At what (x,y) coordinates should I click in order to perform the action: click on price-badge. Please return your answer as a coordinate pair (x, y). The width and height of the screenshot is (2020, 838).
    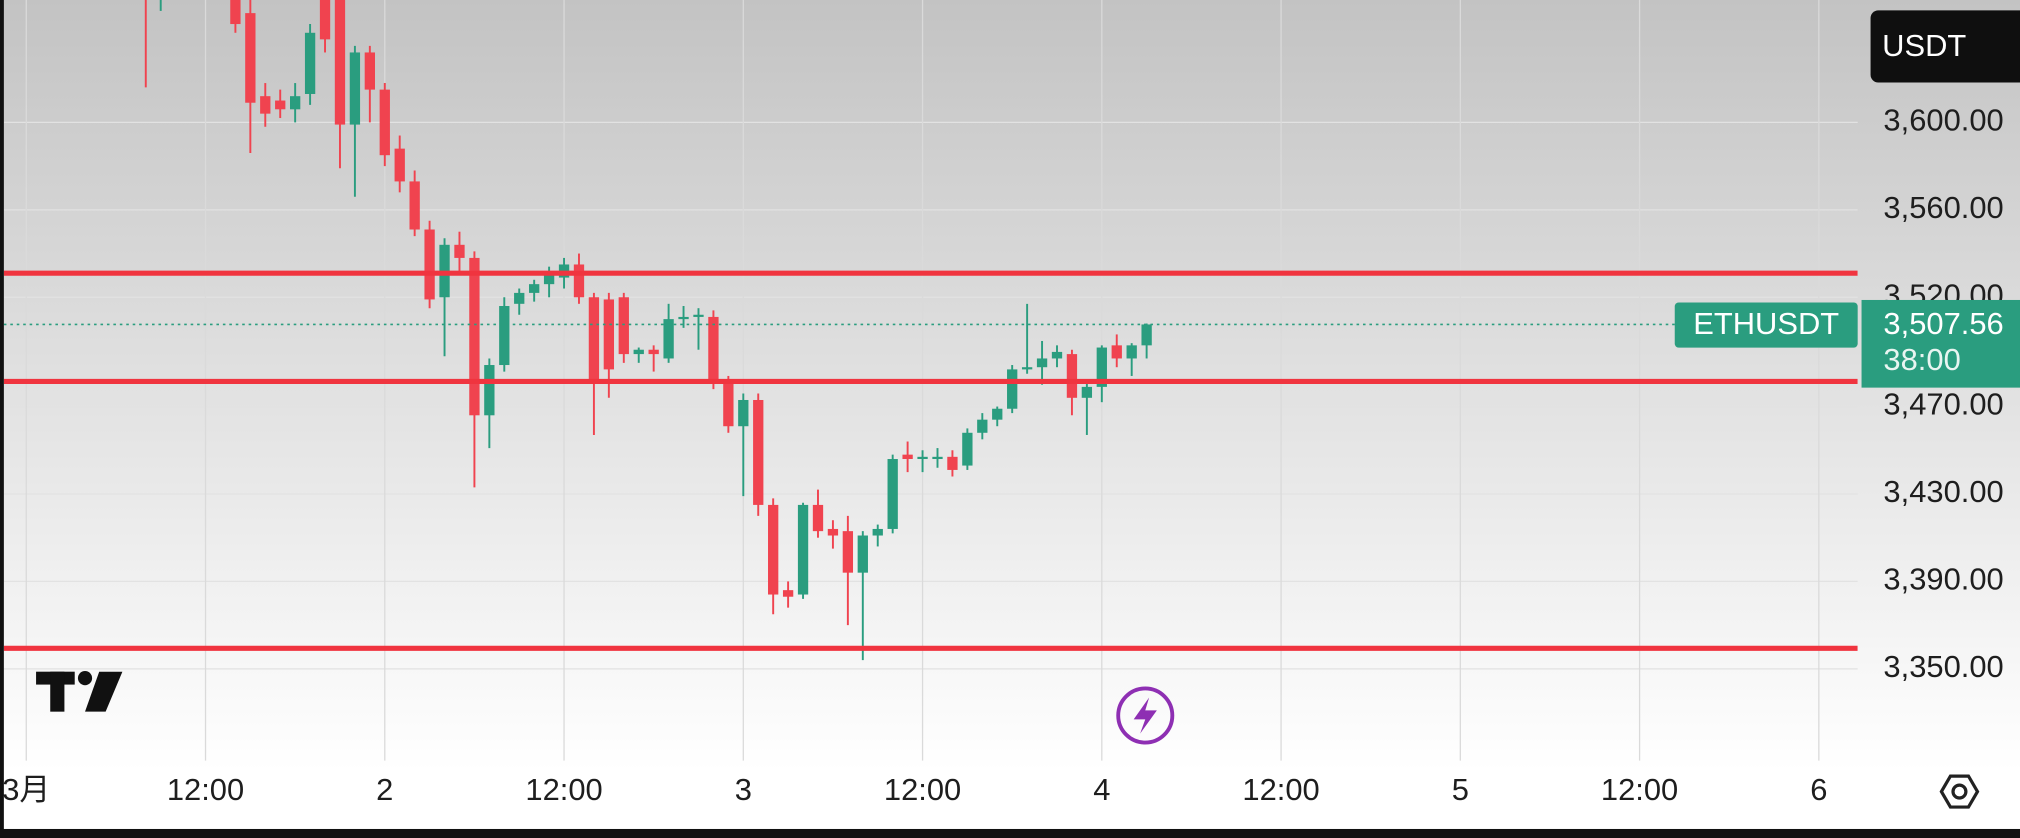
    Looking at the image, I should click on (1940, 343).